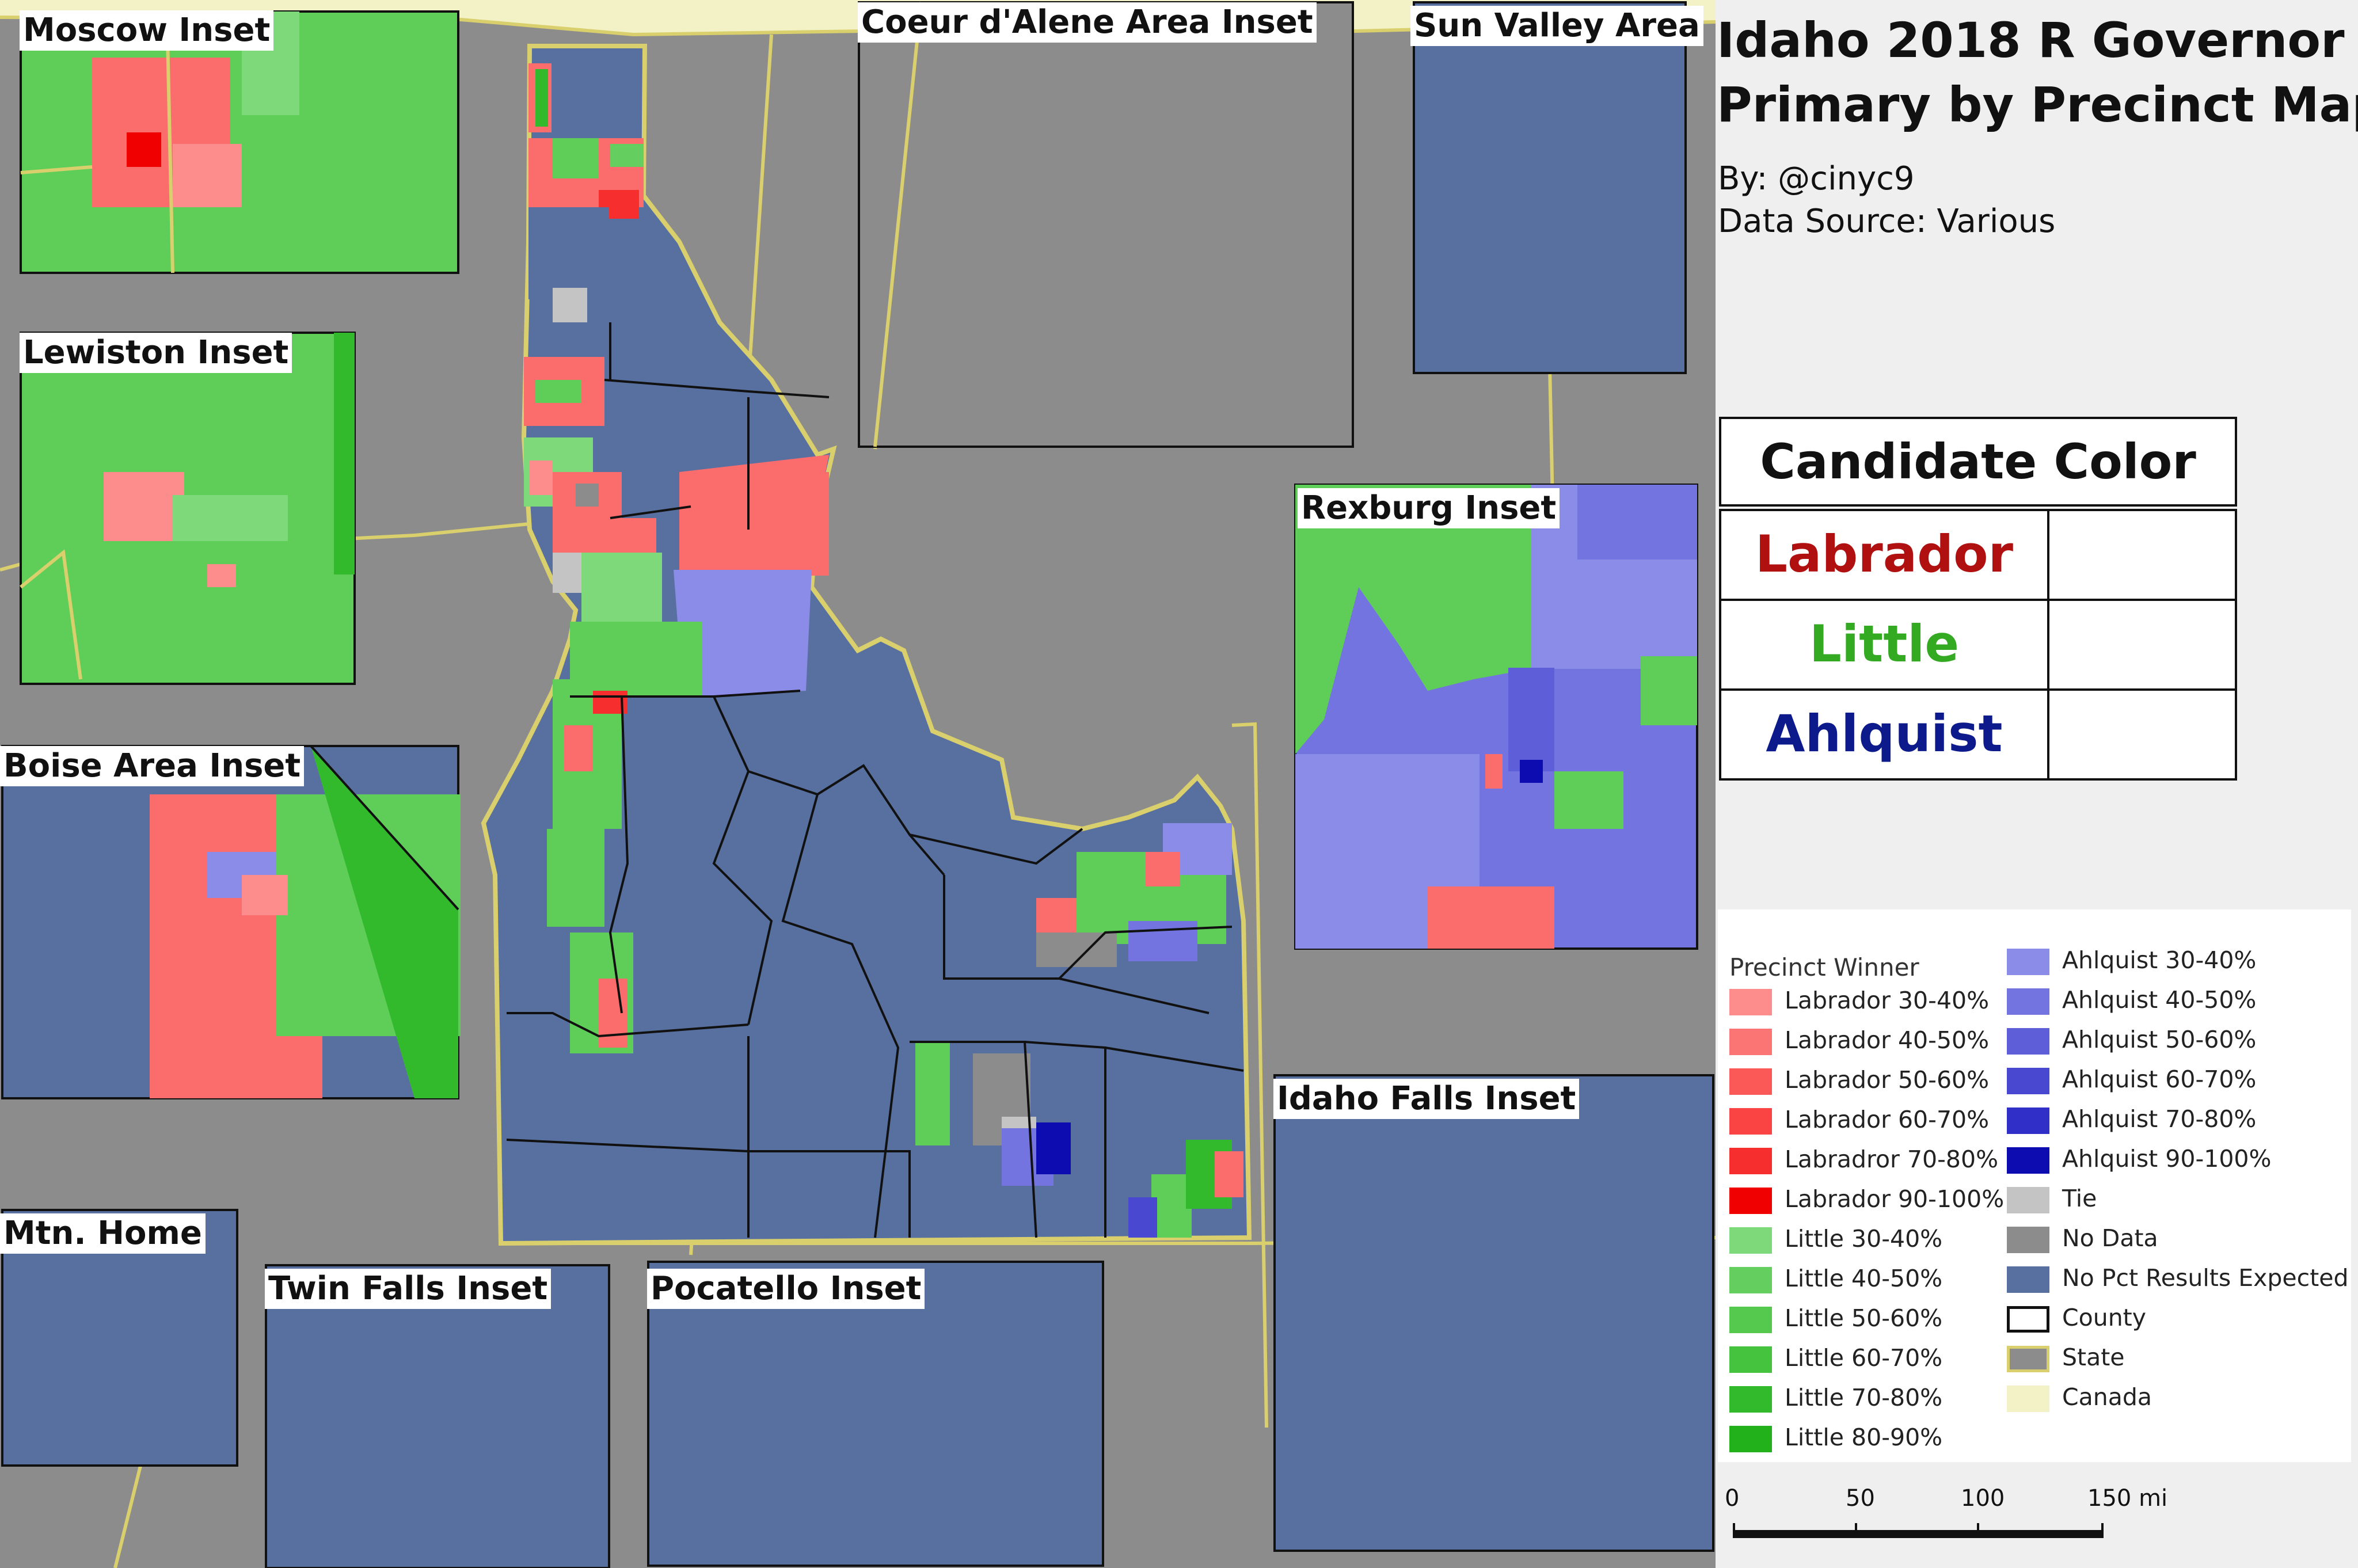 The width and height of the screenshot is (2358, 1568). I want to click on title-line-1: Idaho 2018 R Governor, so click(2031, 40).